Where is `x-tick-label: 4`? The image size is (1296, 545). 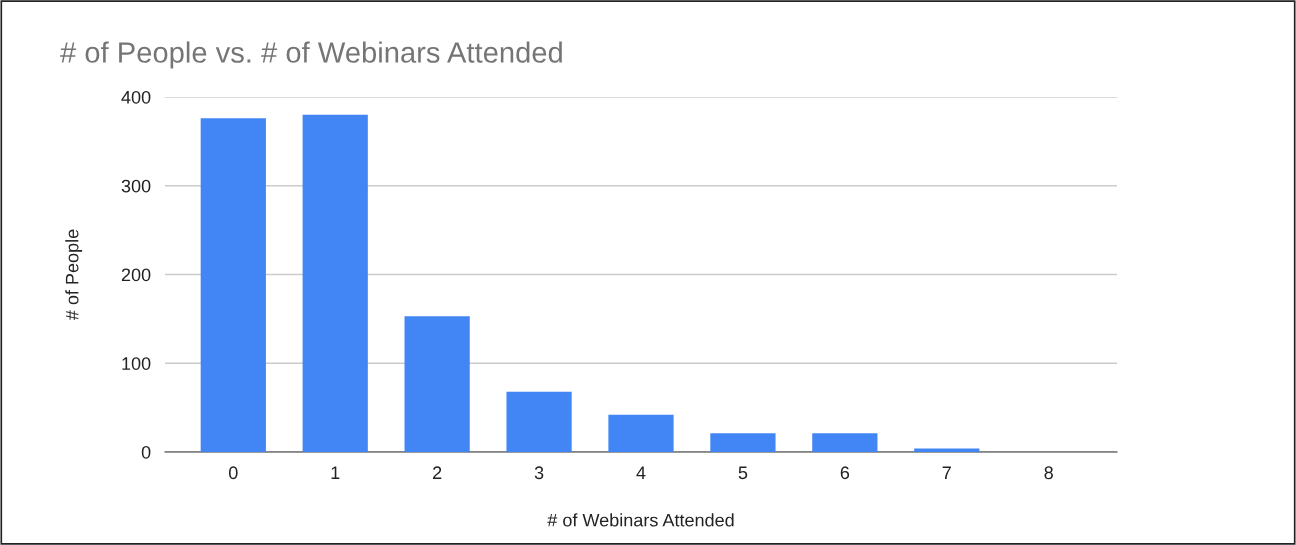
x-tick-label: 4 is located at coordinates (641, 472).